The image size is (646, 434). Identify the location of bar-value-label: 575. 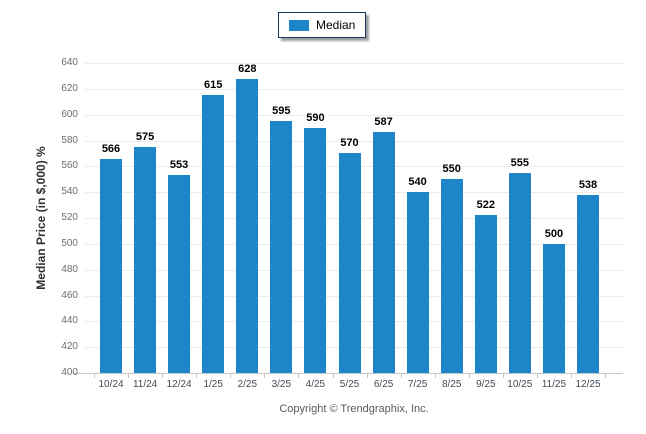
(145, 137).